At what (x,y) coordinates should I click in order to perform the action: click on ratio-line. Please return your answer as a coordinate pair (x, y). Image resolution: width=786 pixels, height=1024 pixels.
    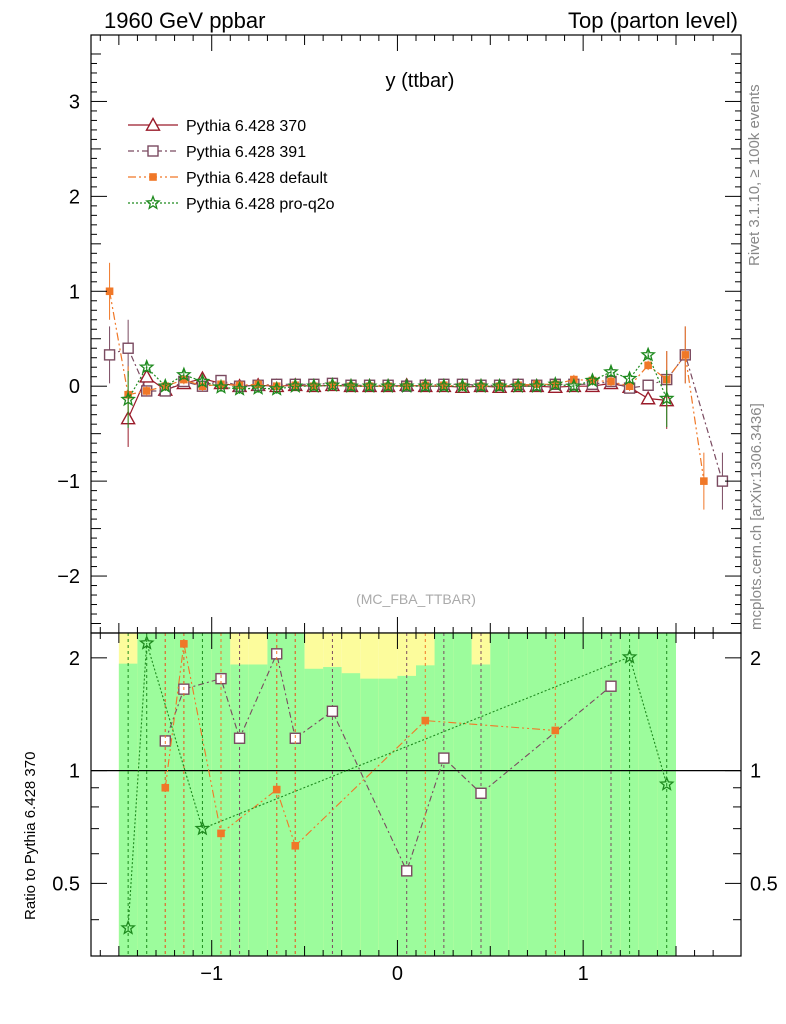
    Looking at the image, I should click on (388, 762).